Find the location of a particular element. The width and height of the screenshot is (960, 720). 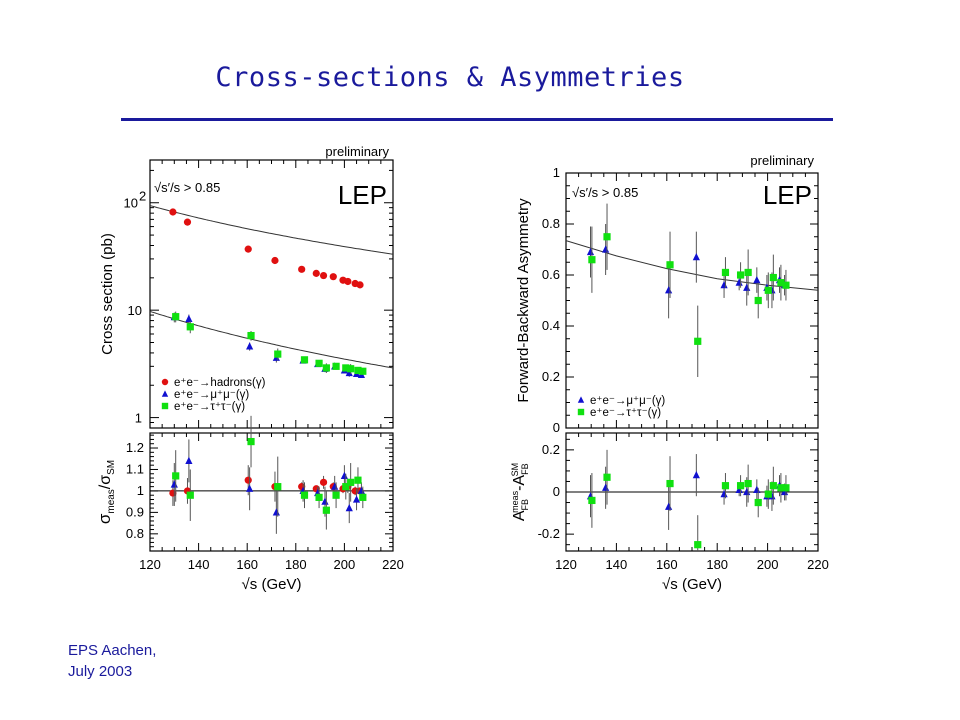

afb-frame is located at coordinates (692, 300).